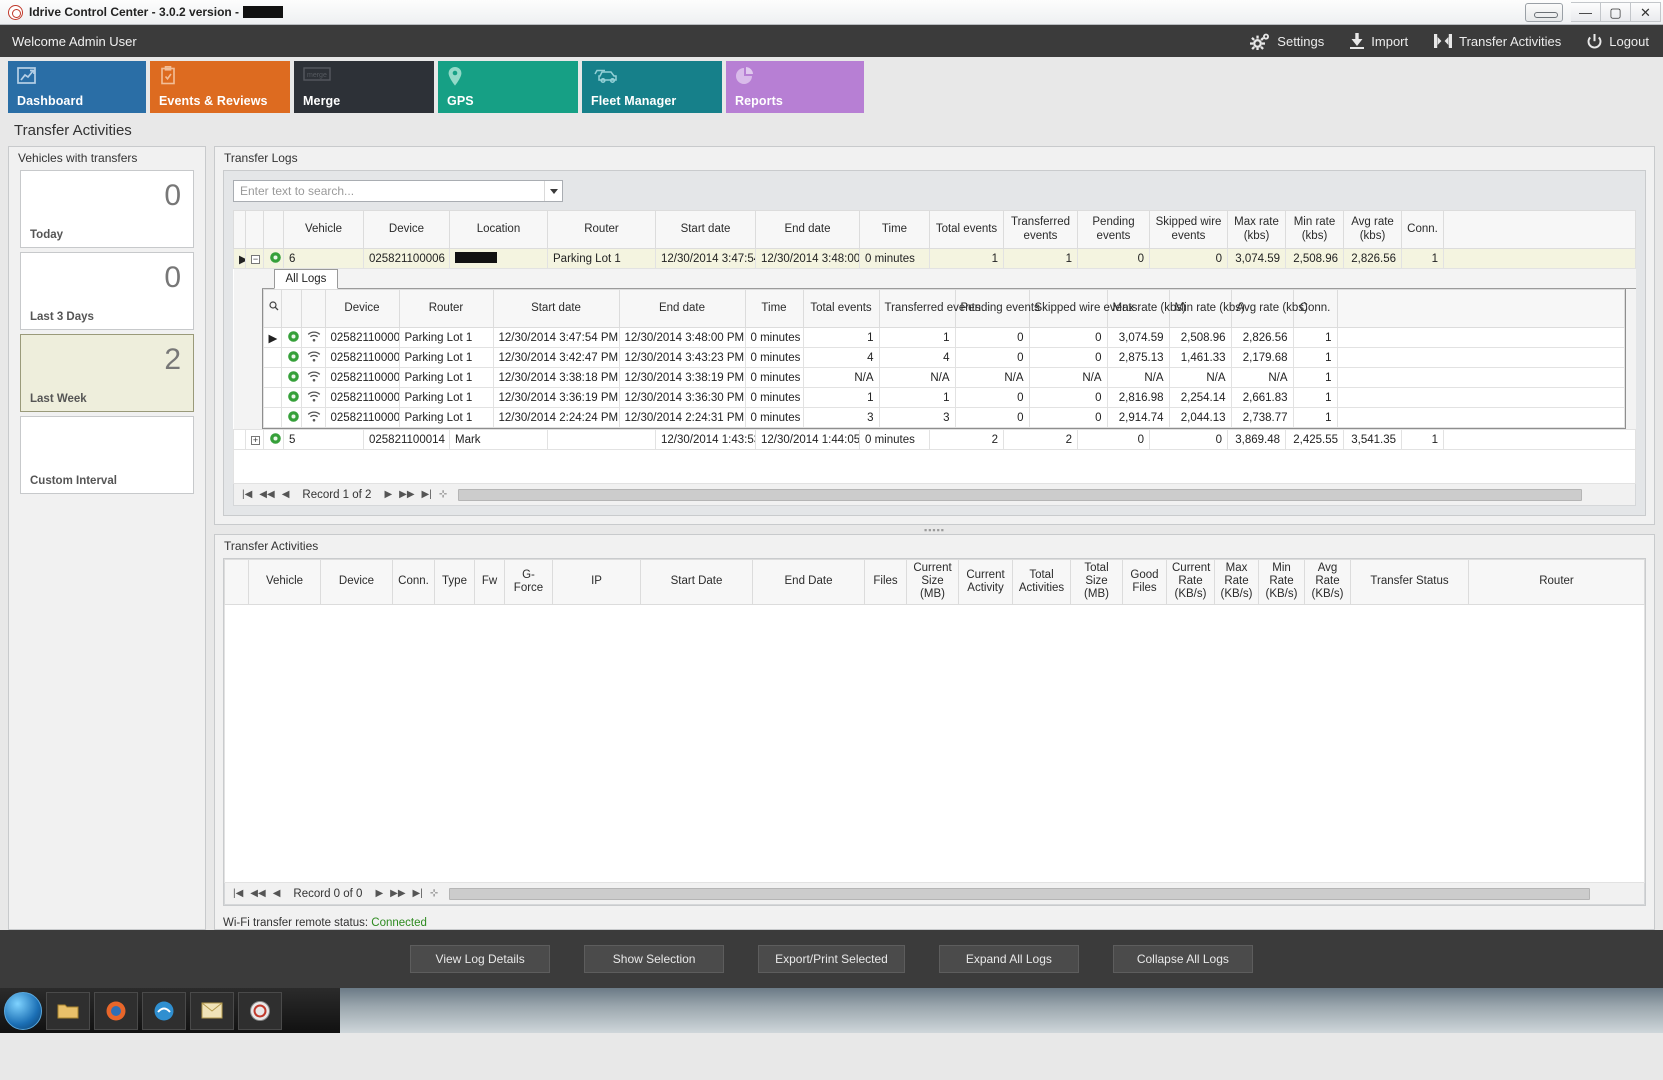 This screenshot has width=1663, height=1080. What do you see at coordinates (696, 582) in the screenshot?
I see `ta-col-start-date: Start Date` at bounding box center [696, 582].